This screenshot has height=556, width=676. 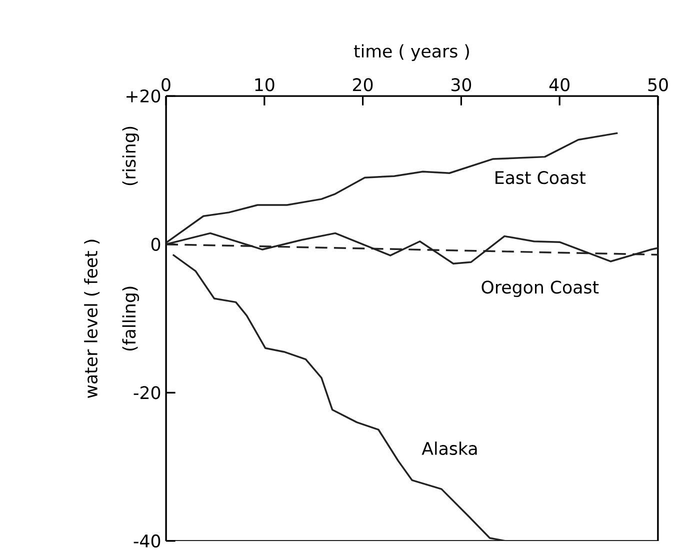 I want to click on y-tick-label: -40, so click(x=147, y=541).